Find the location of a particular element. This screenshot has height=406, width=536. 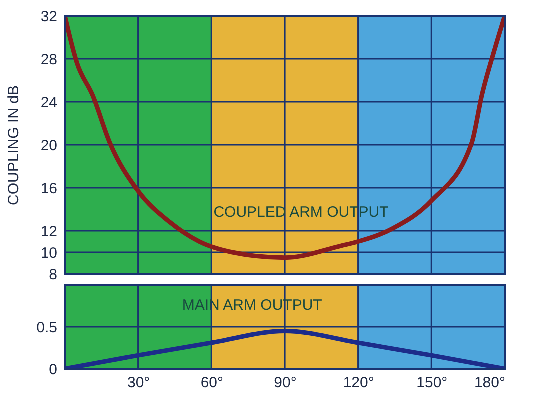

y-tick-label: 28 is located at coordinates (49, 60).